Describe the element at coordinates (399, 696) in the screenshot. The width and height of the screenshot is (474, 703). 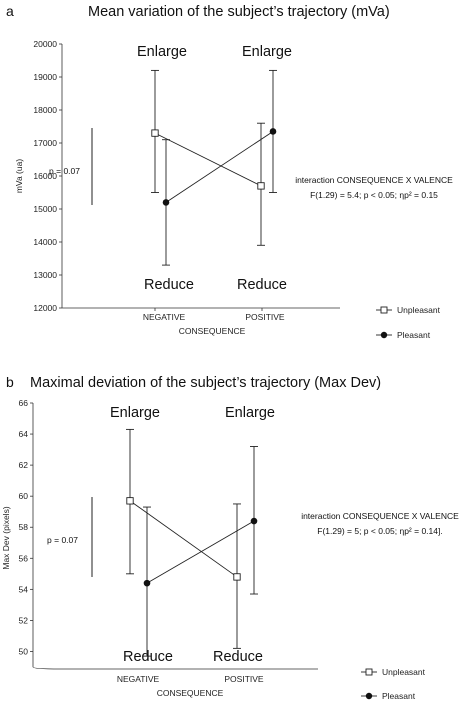
I see `panel-b-legend-pleasant-label: Pleasant` at that location.